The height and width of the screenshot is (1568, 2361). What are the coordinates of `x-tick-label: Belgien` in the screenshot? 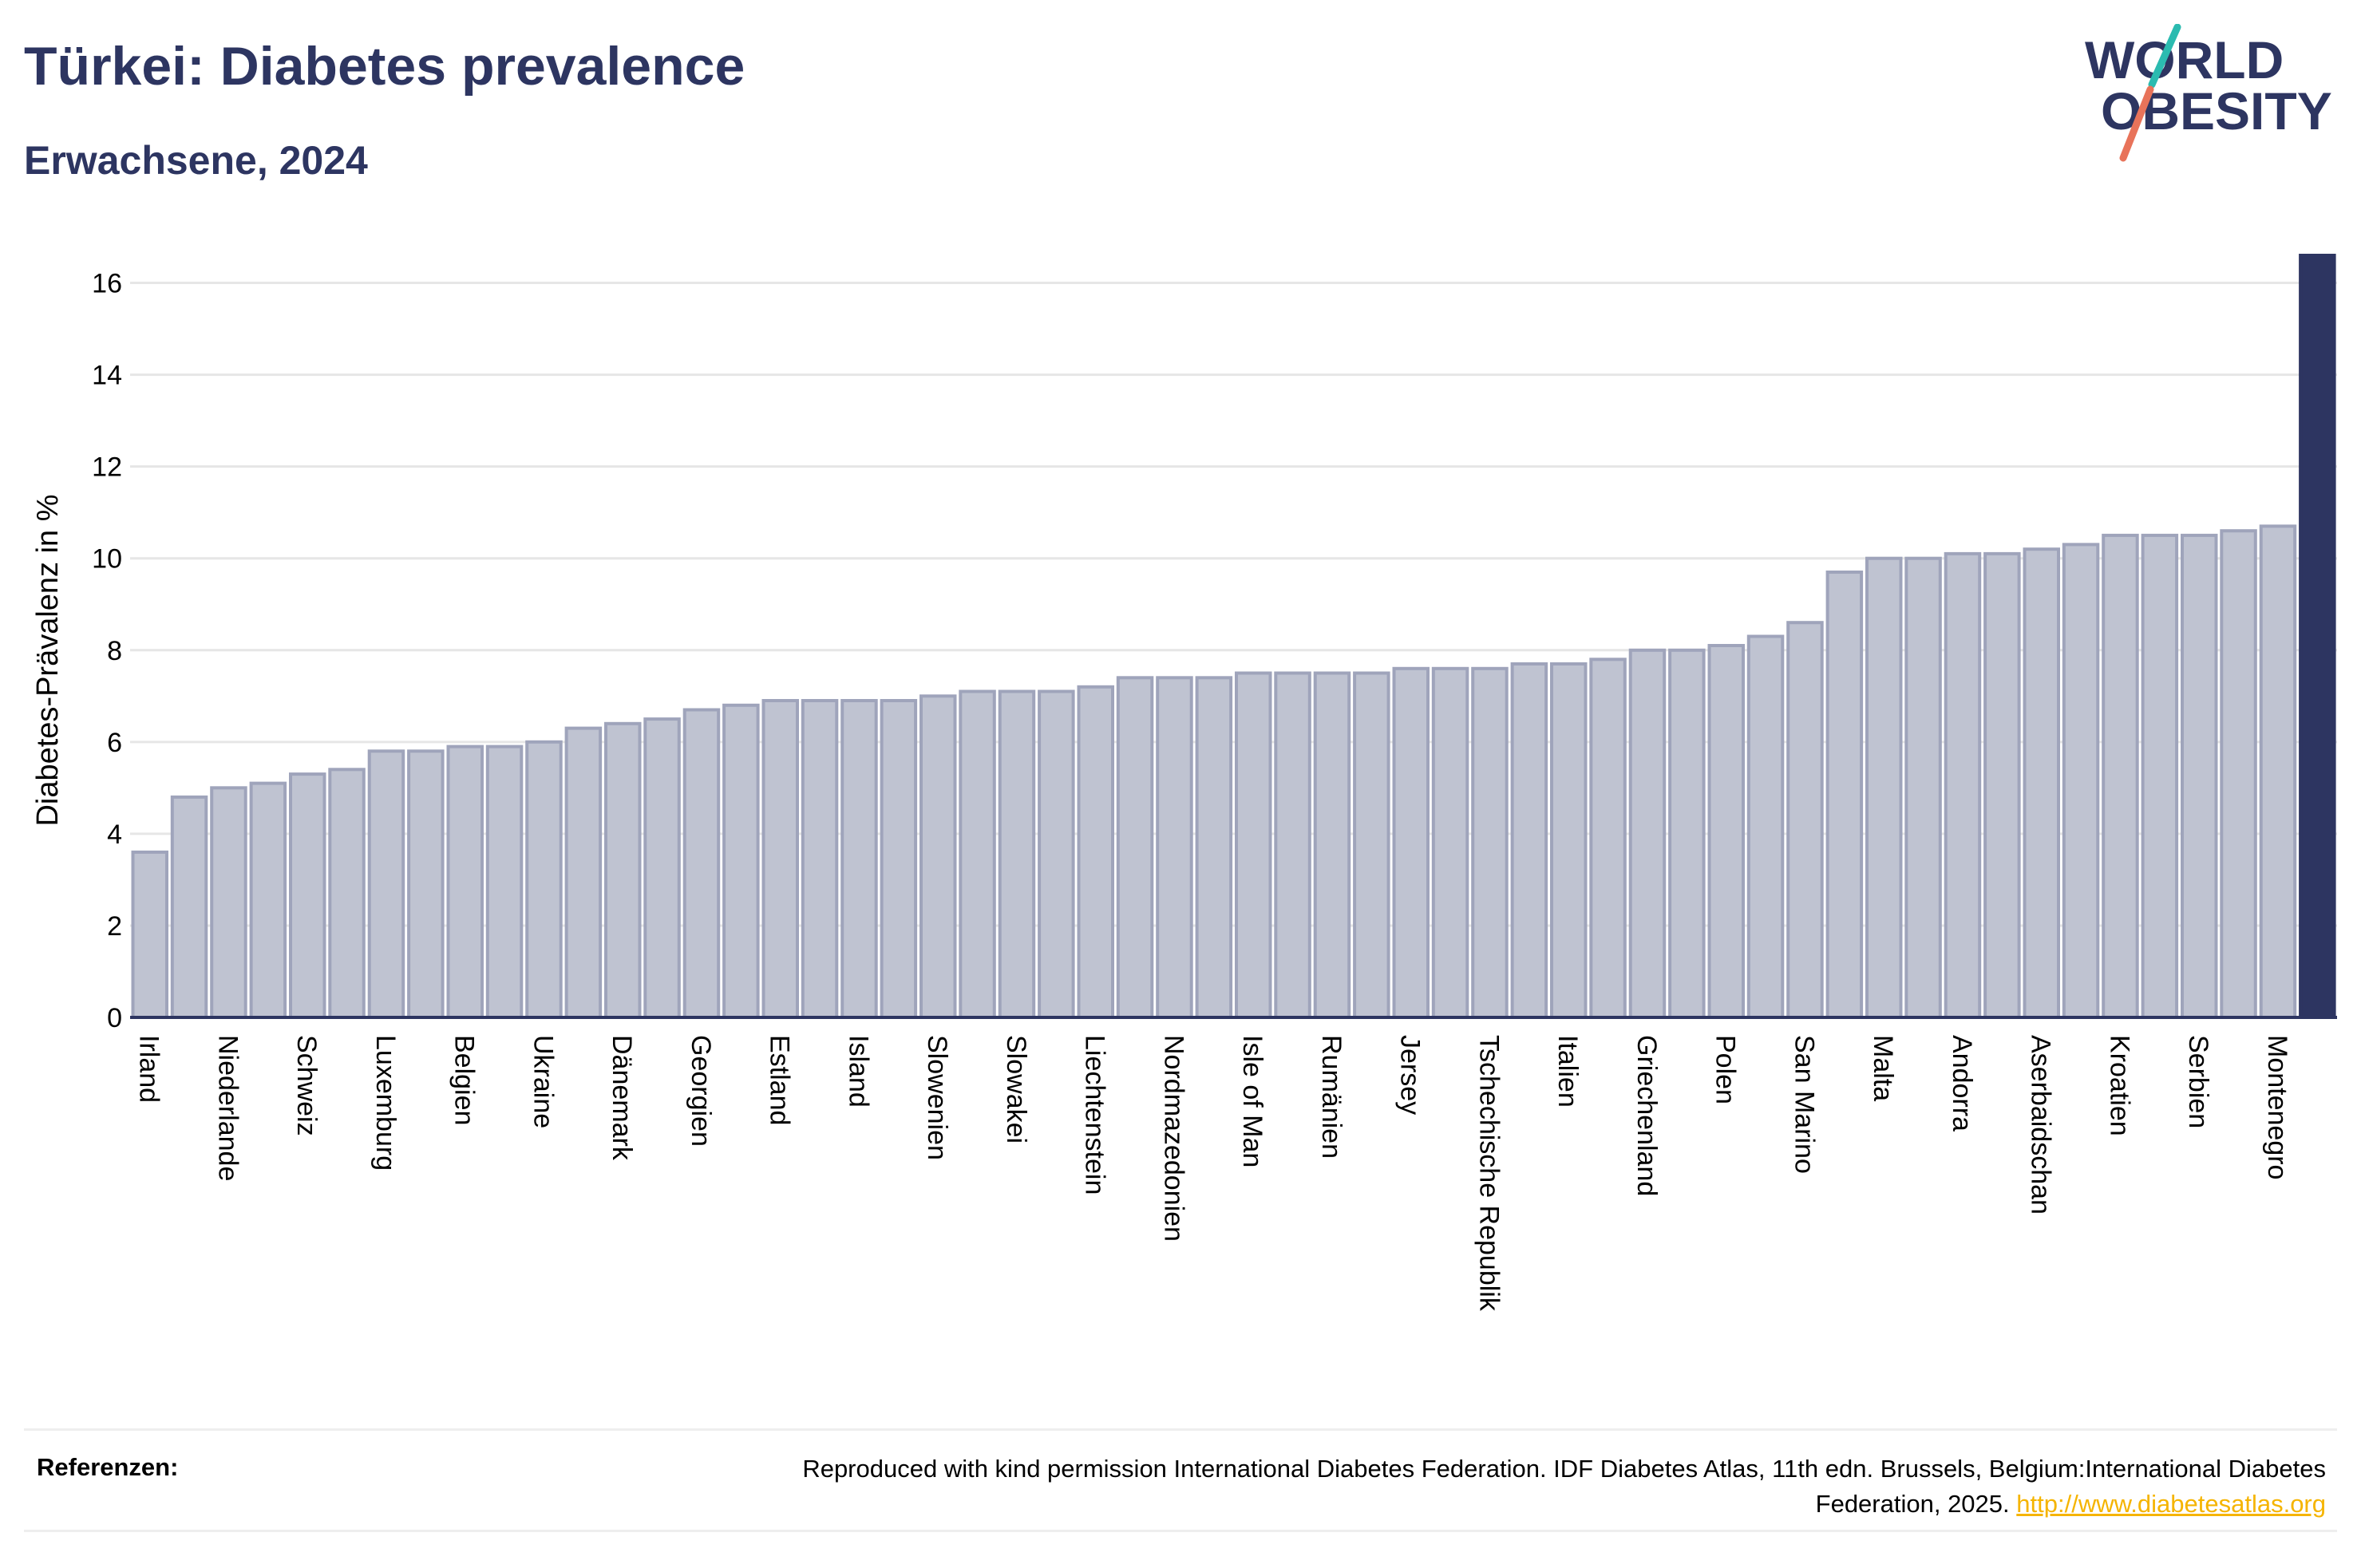 It's located at (464, 1080).